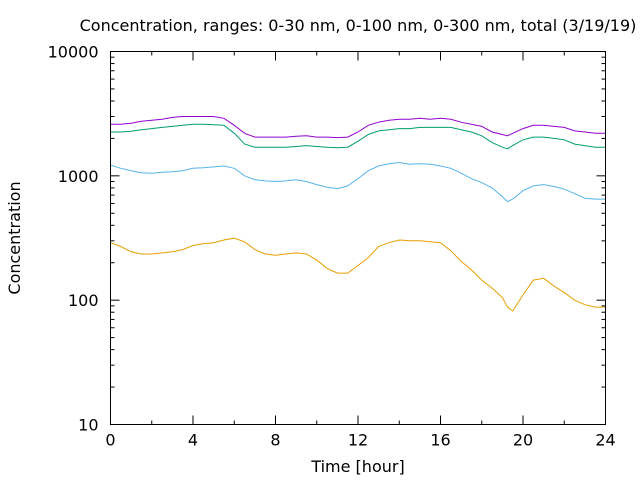 The width and height of the screenshot is (640, 480). Describe the element at coordinates (88, 425) in the screenshot. I see `y-tick-label: 10` at that location.